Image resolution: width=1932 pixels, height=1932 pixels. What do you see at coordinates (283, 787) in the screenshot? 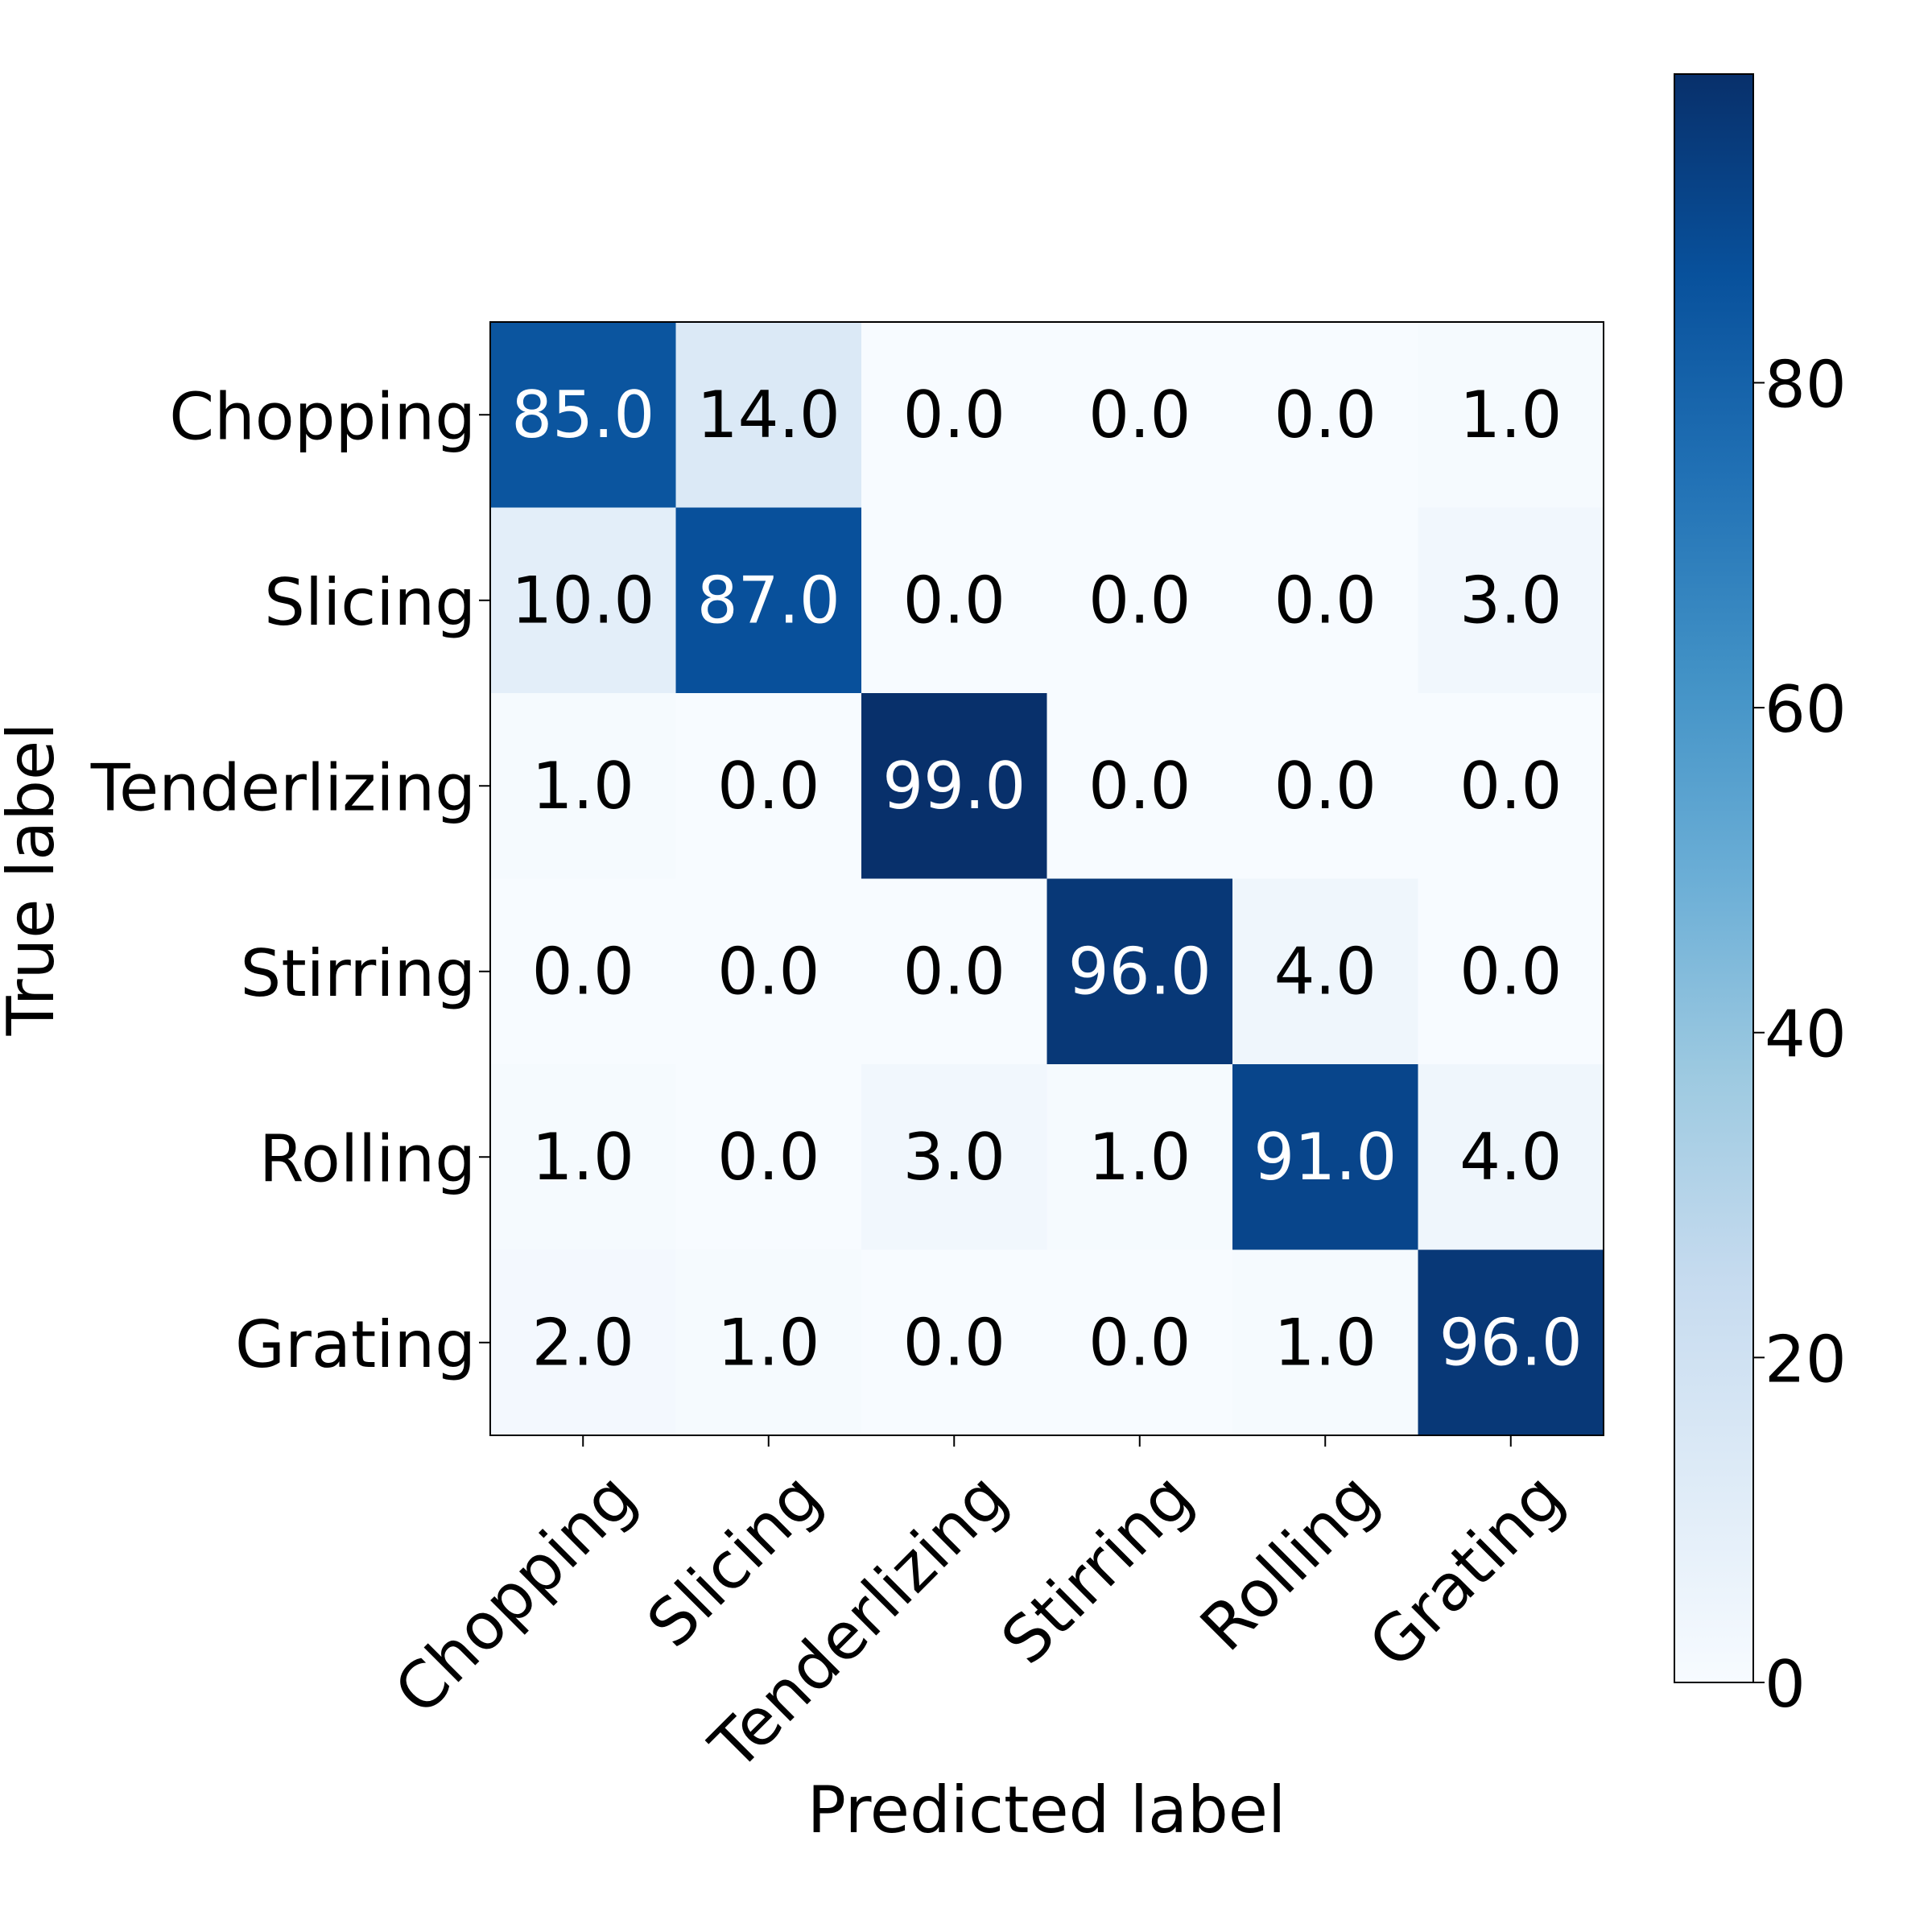
I see `y-tick-label: Tenderlizing` at bounding box center [283, 787].